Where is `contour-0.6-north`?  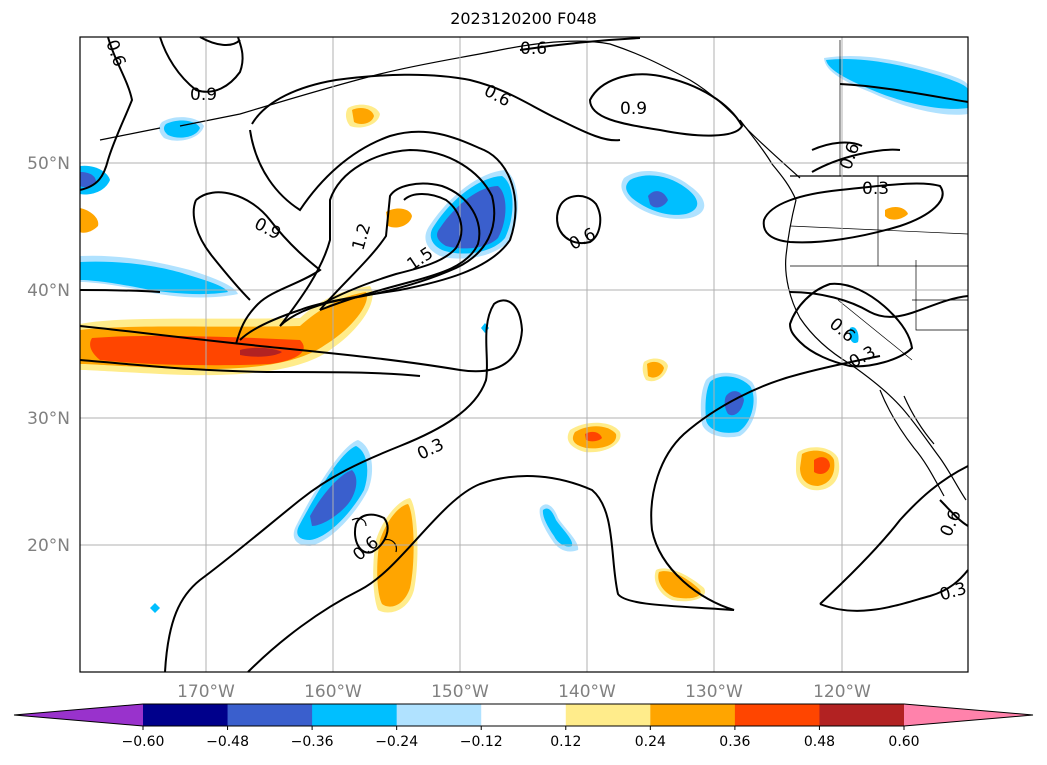 contour-0.6-north is located at coordinates (420, 89).